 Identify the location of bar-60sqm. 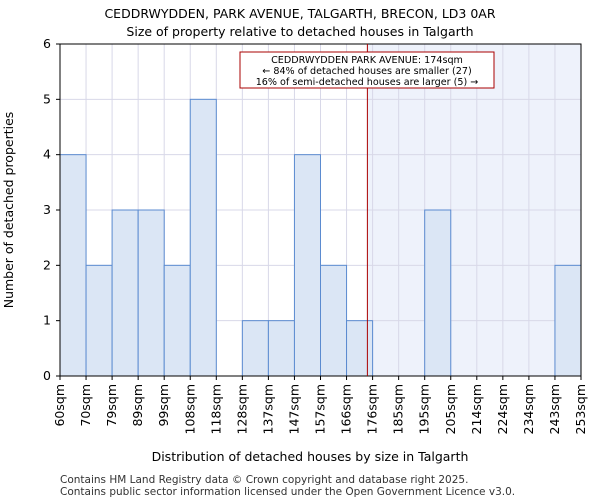
(73, 265).